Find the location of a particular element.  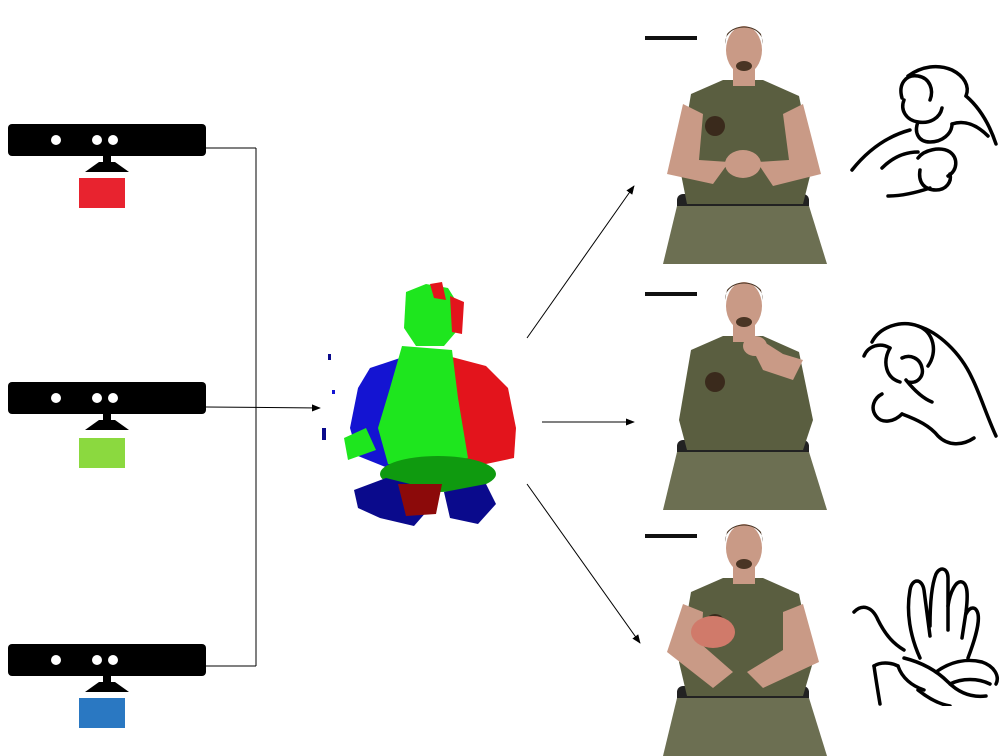

flat-hands-sign-icon is located at coordinates (925, 636).